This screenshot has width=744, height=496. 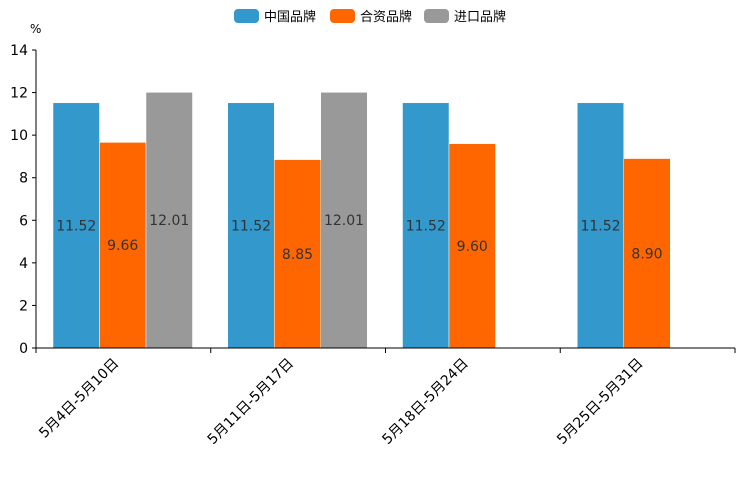 What do you see at coordinates (23, 221) in the screenshot?
I see `y-tick-label: 6` at bounding box center [23, 221].